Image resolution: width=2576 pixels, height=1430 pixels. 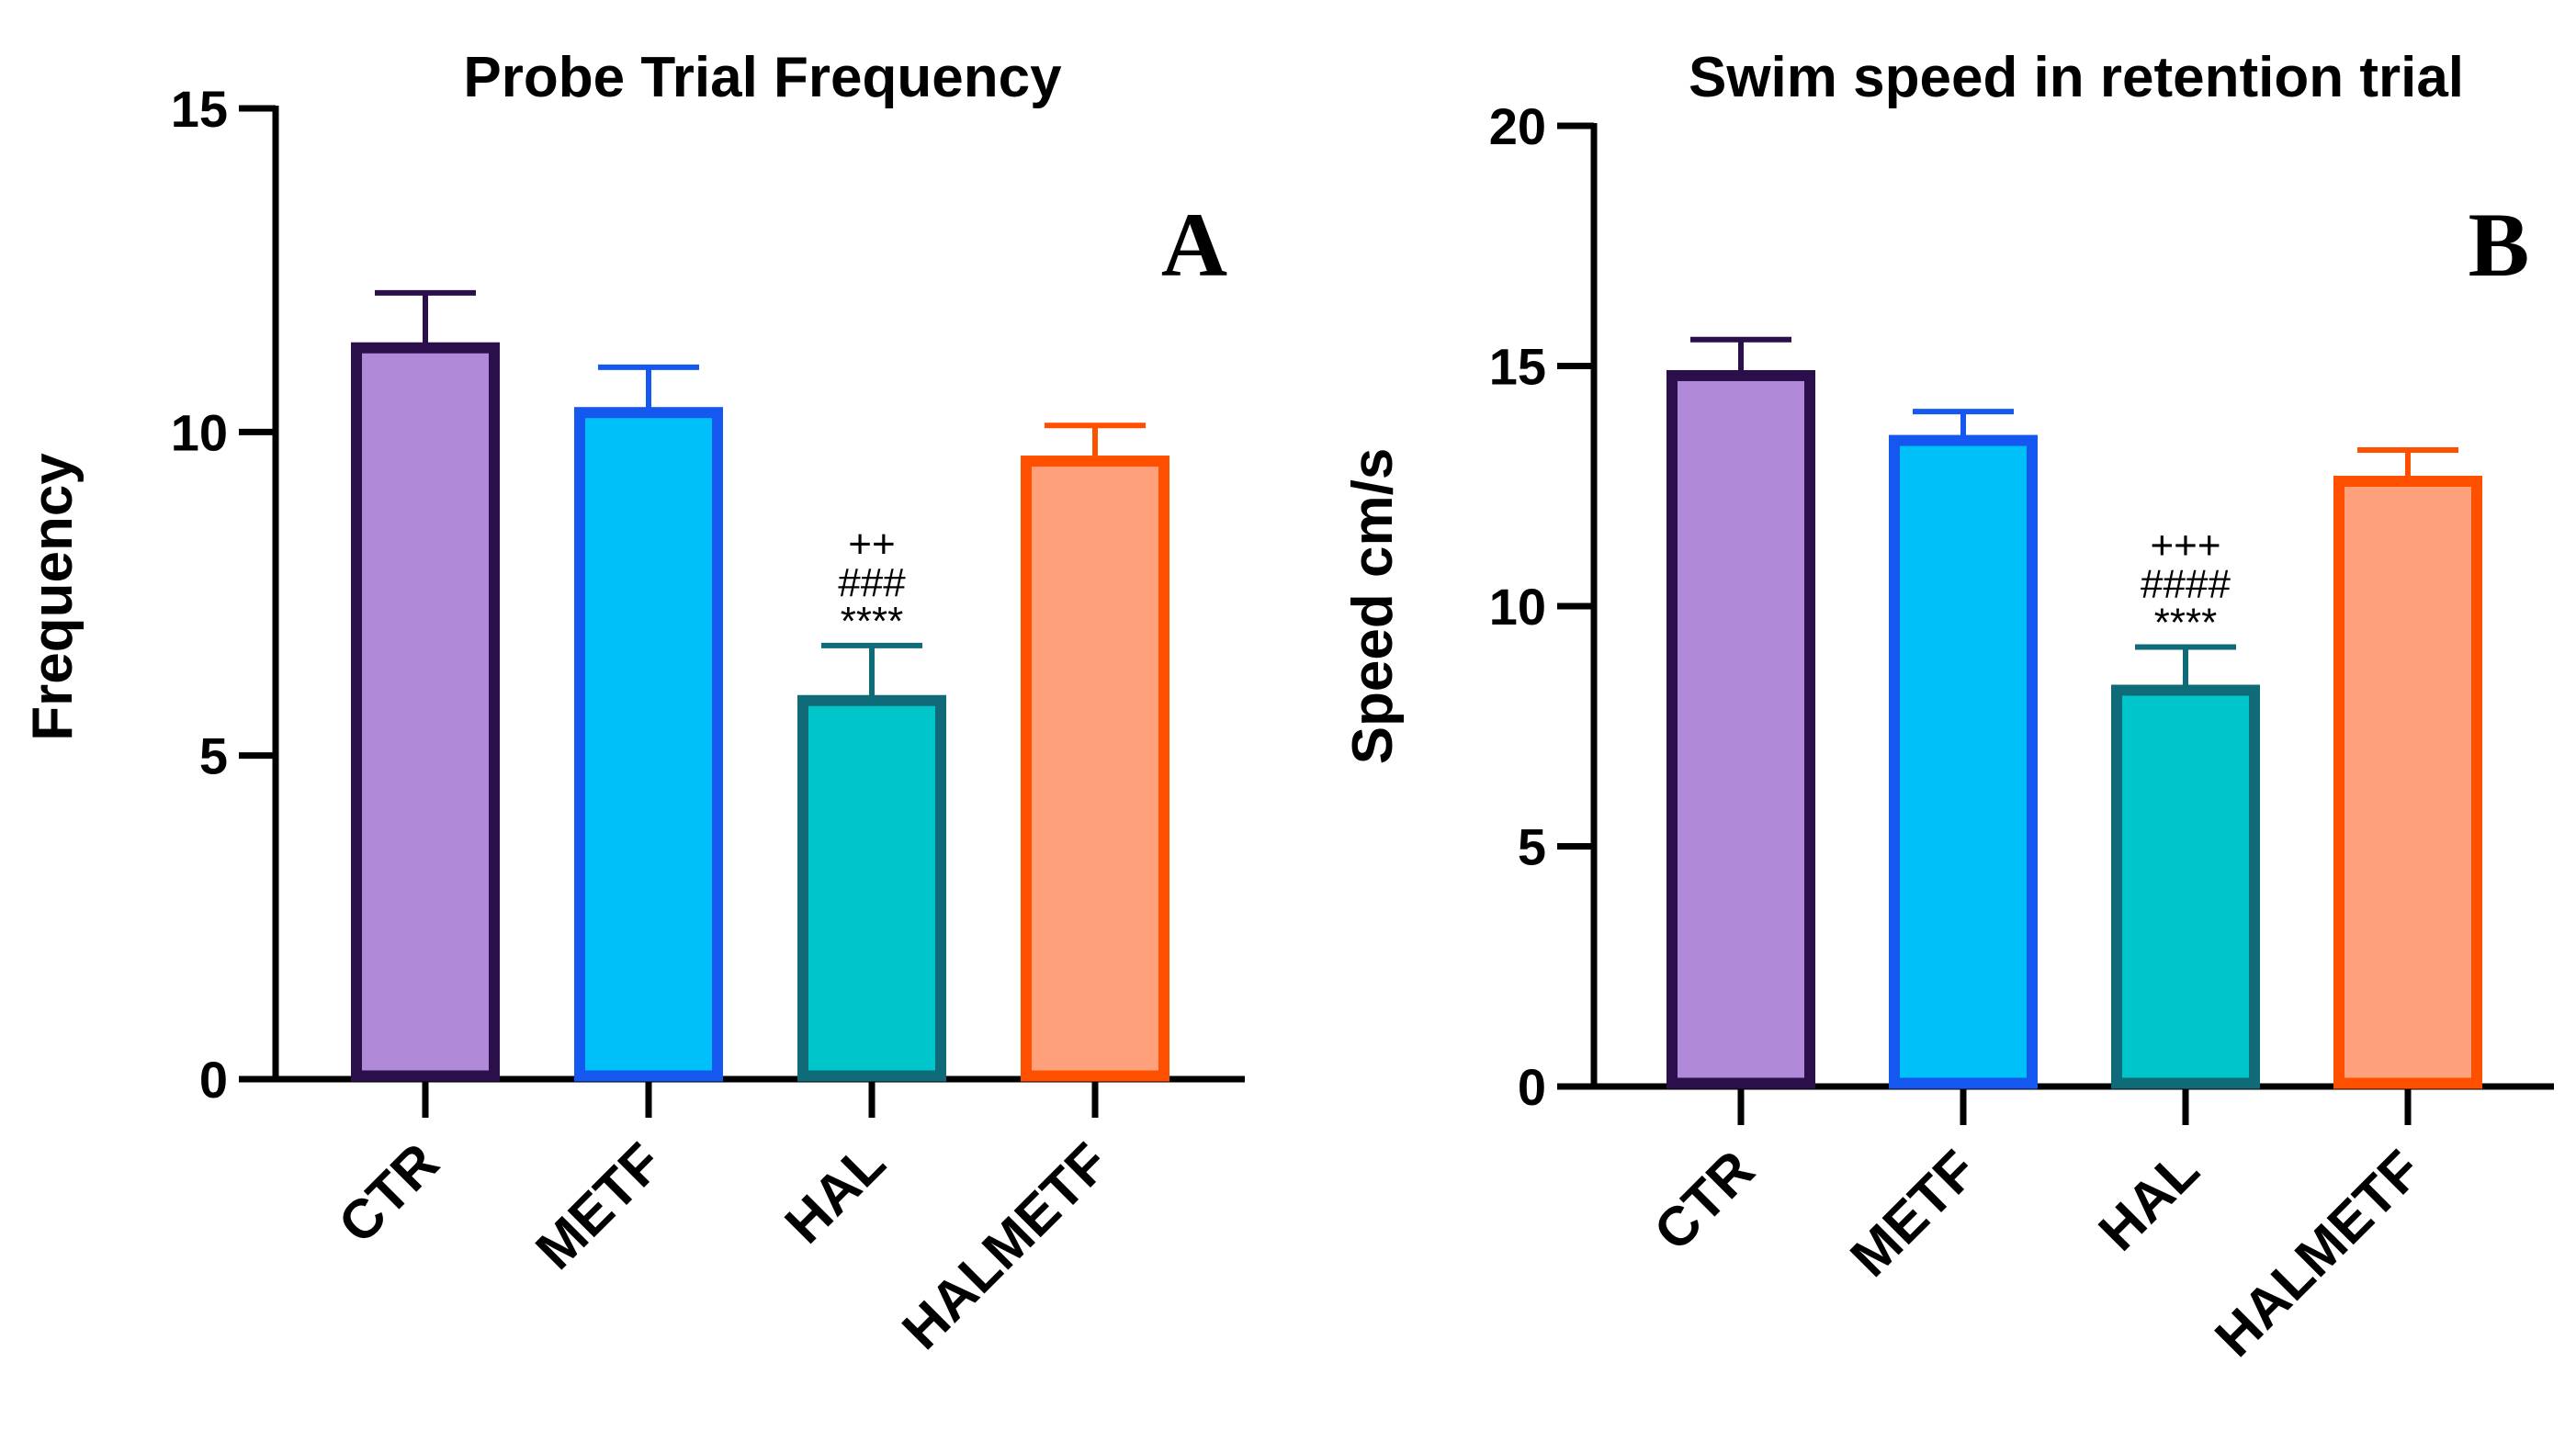 I want to click on significance-marker: ###, so click(x=872, y=582).